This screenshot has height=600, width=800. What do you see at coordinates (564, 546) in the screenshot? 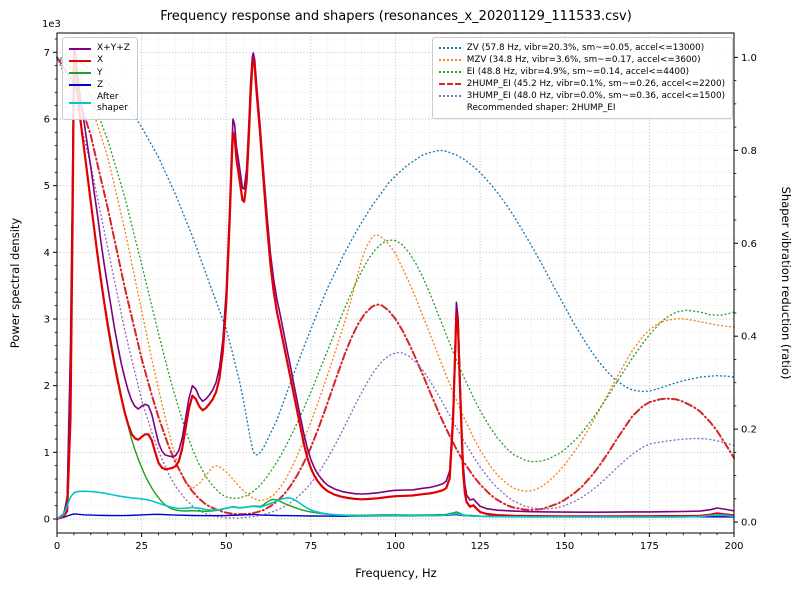
I see `x-tick-label: 150` at bounding box center [564, 546].